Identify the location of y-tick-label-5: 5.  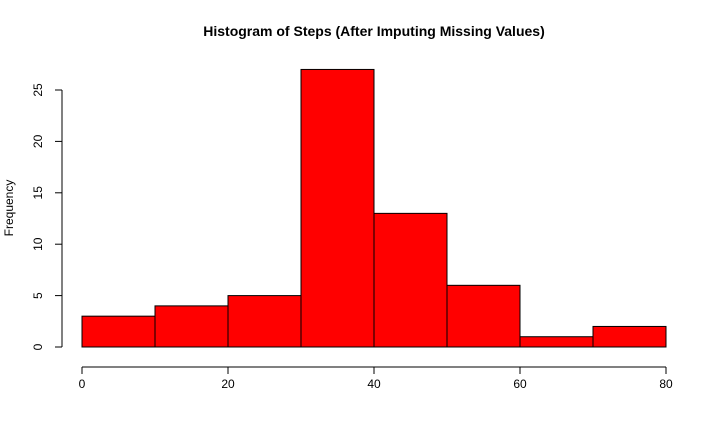
(38, 295).